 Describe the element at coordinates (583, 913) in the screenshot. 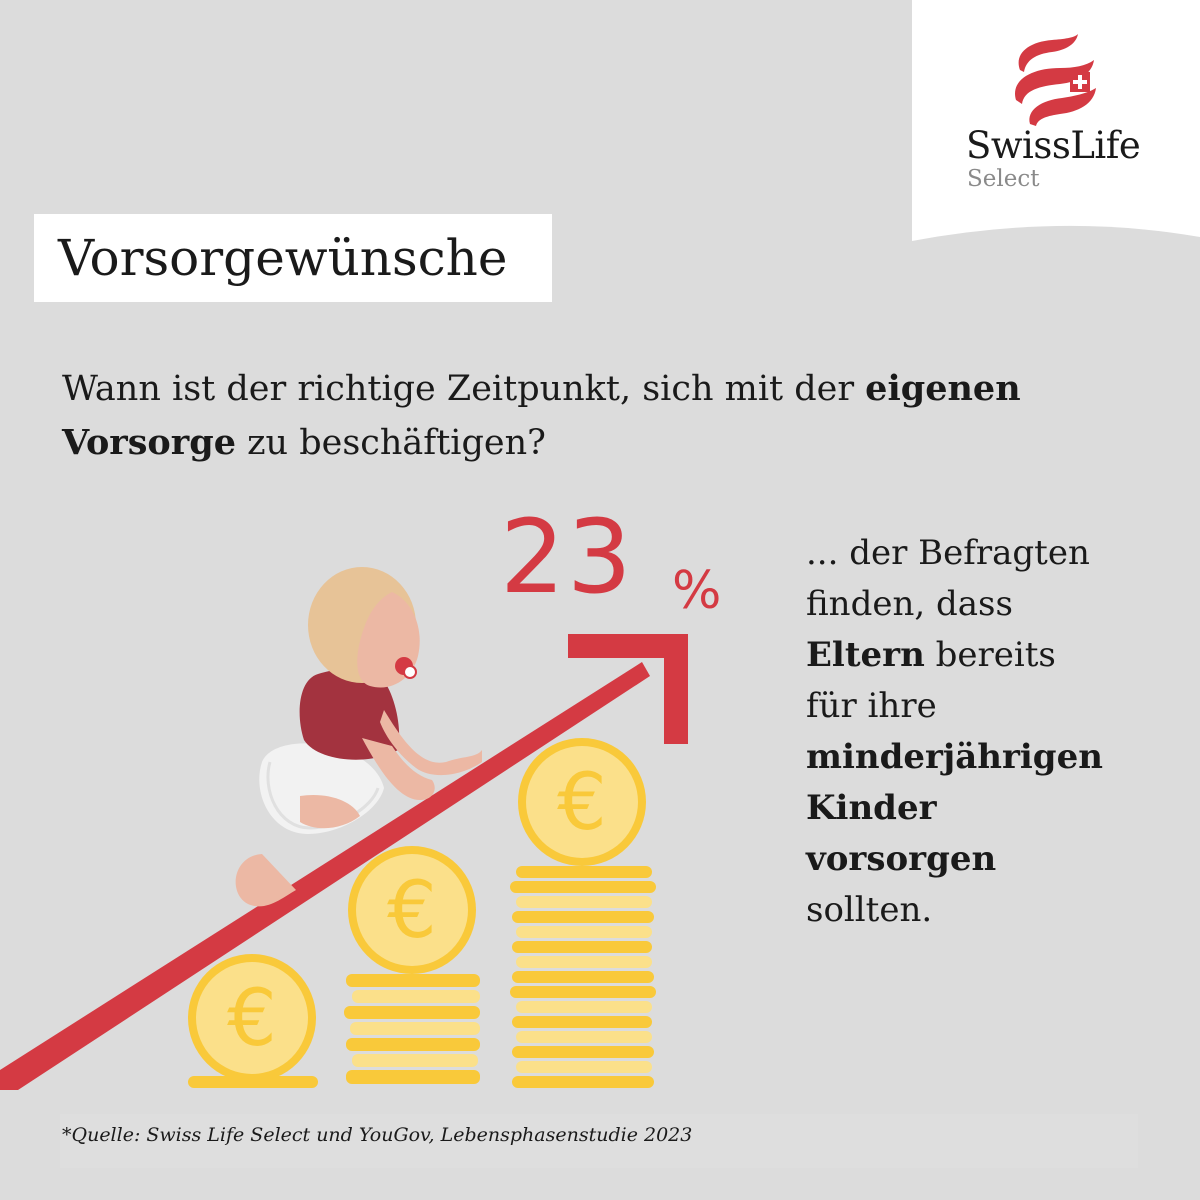

I see `coin-stack-large: €` at that location.